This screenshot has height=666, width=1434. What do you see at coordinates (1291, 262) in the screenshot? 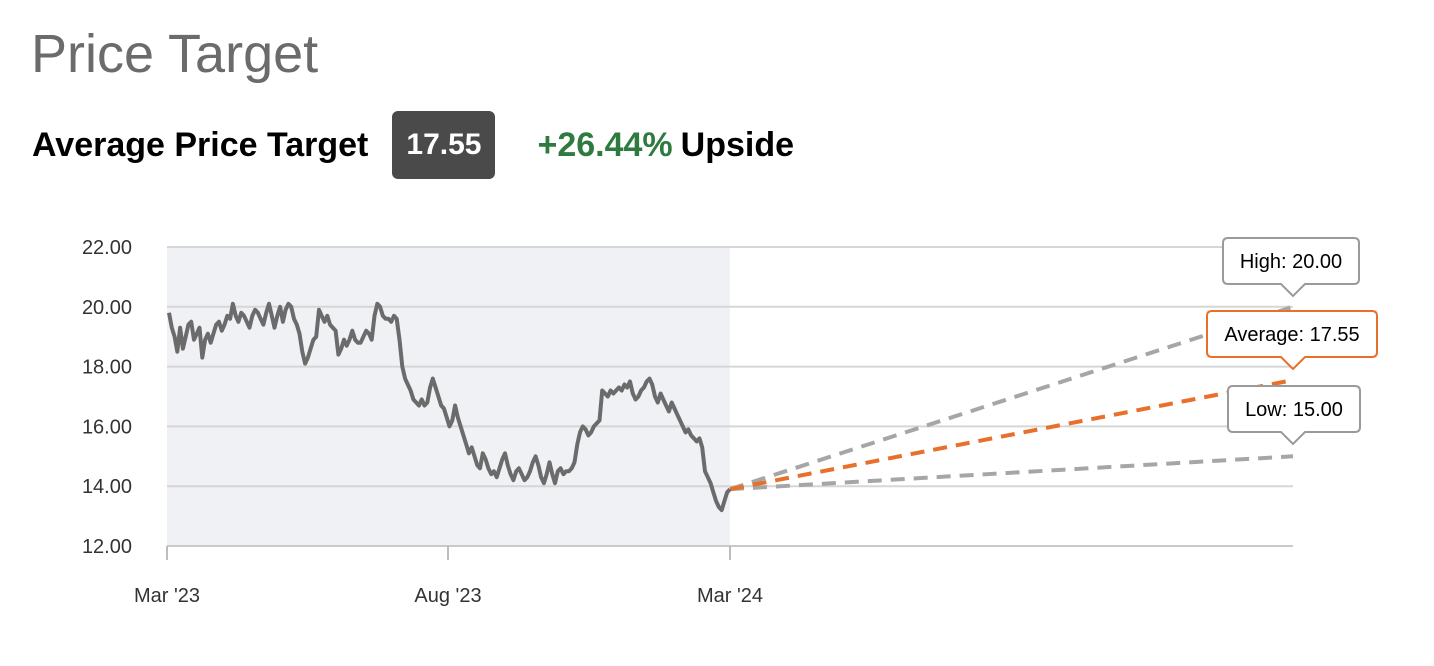
I see `high-callout-text: High: 20.00` at bounding box center [1291, 262].